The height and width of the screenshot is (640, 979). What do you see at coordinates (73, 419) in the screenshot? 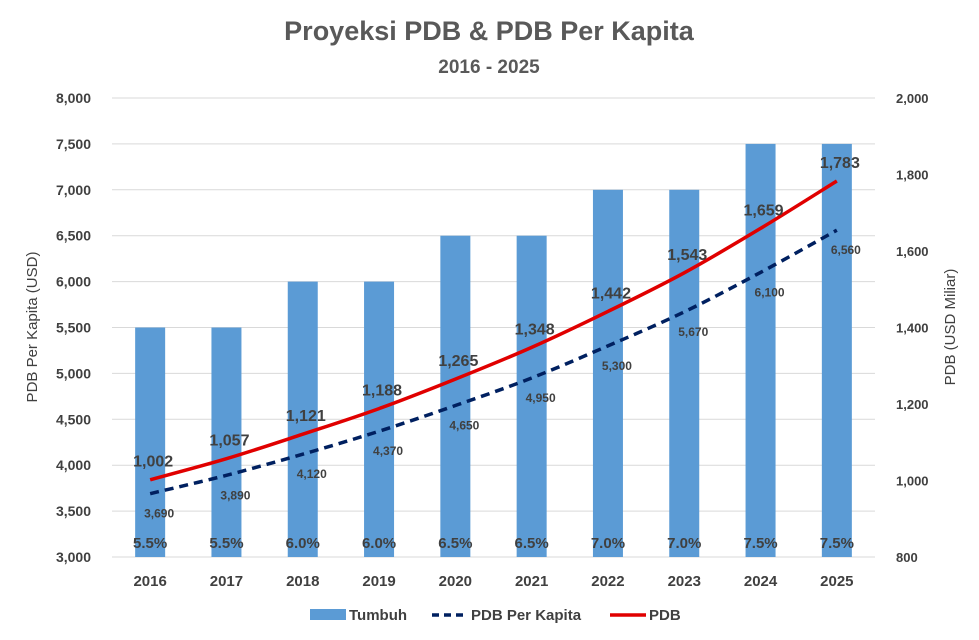
I see `y-left-tick-label: 4,500` at bounding box center [73, 419].